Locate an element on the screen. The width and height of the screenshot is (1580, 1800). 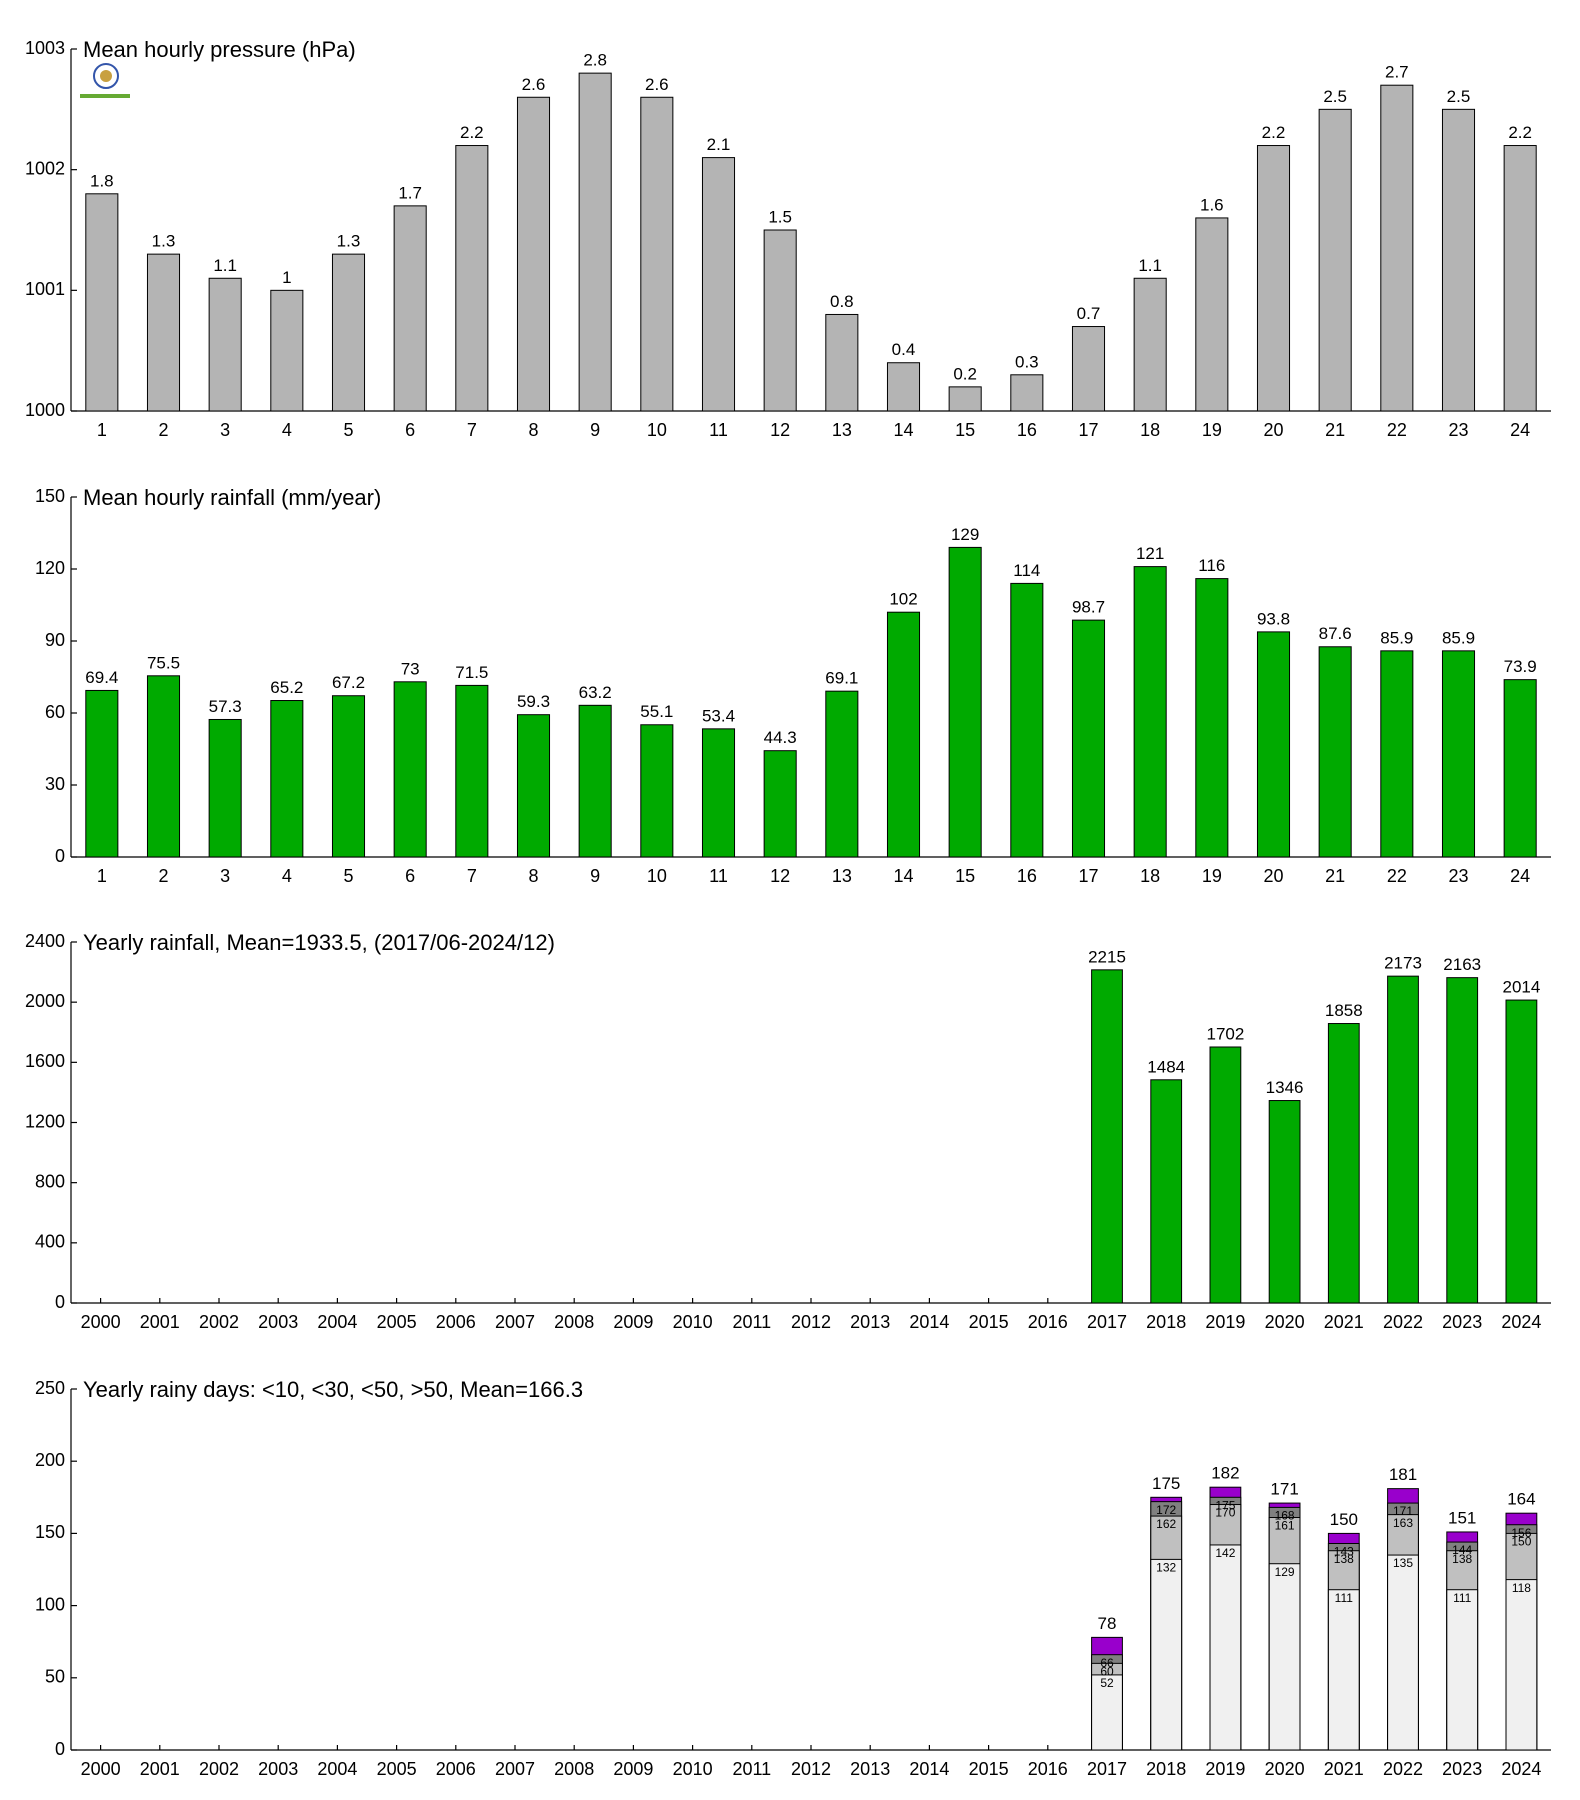
value-label: 57.3 is located at coordinates (225, 706).